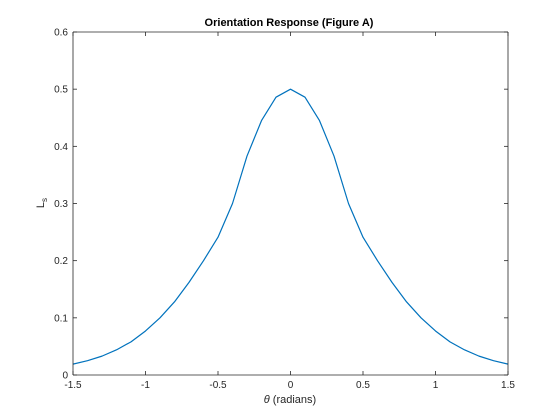 The height and width of the screenshot is (420, 560). I want to click on y-tick-label: 0.3, so click(61, 204).